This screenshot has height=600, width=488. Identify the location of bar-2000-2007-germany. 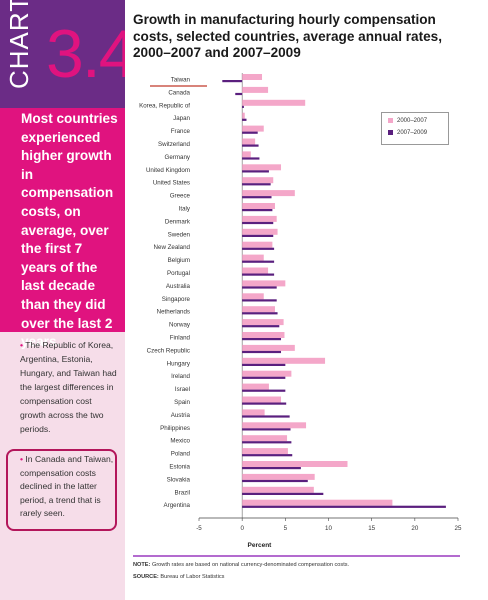
(246, 154).